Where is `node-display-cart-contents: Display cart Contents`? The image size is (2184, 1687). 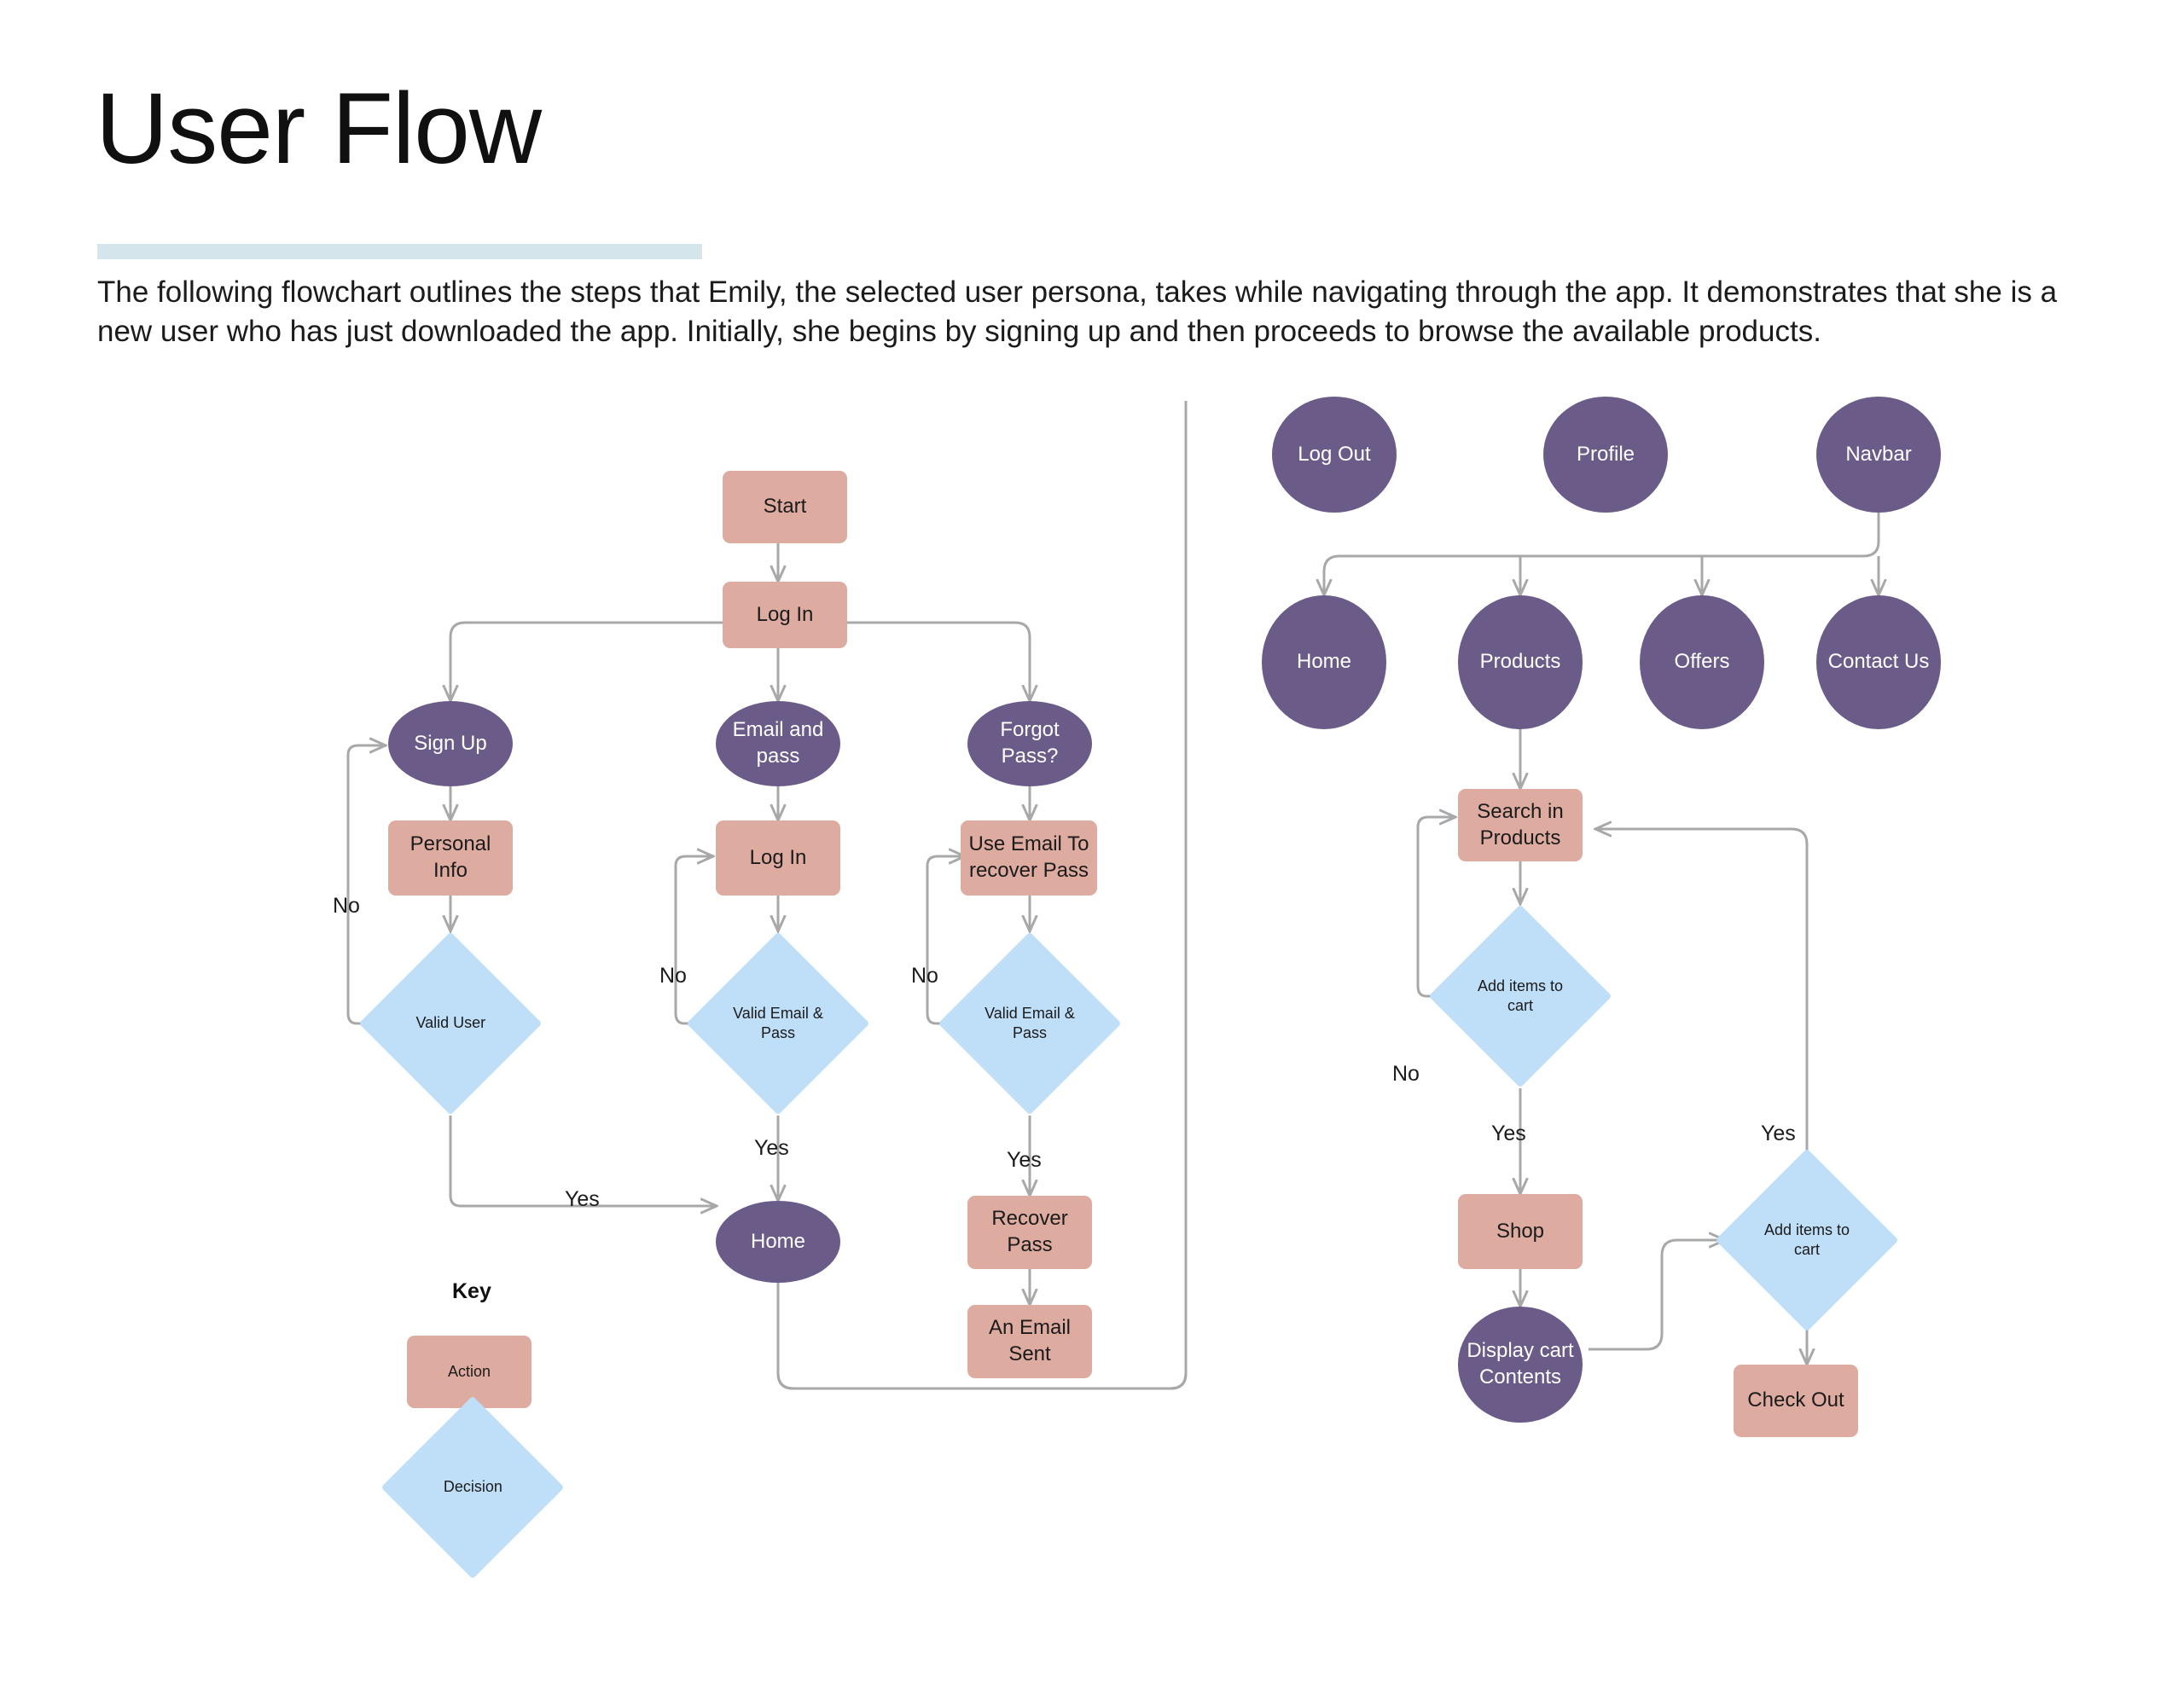
node-display-cart-contents: Display cart Contents is located at coordinates (1521, 1365).